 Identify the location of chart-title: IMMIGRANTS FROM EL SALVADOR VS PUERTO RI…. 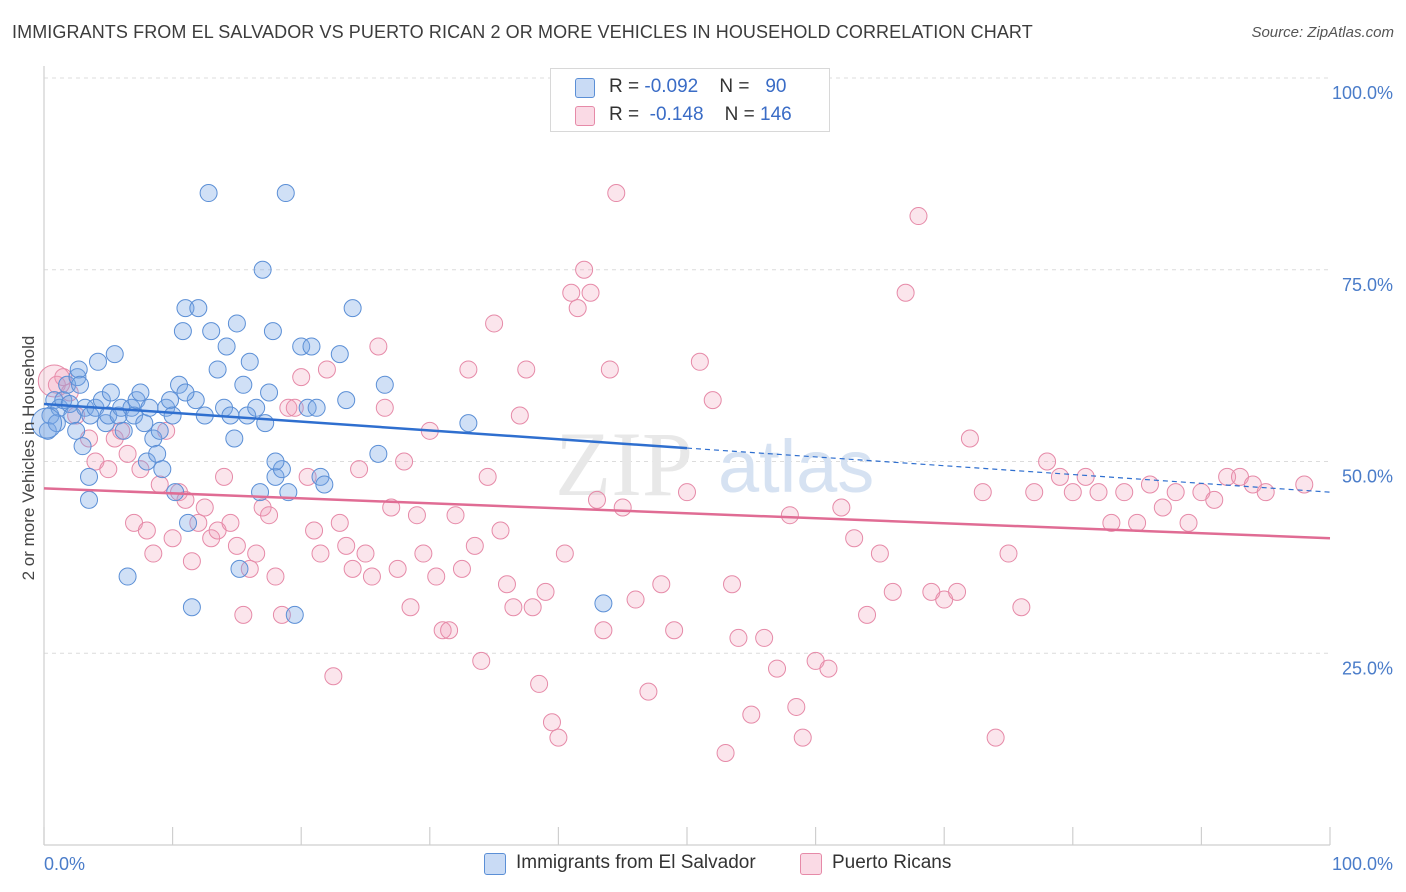
(522, 32).